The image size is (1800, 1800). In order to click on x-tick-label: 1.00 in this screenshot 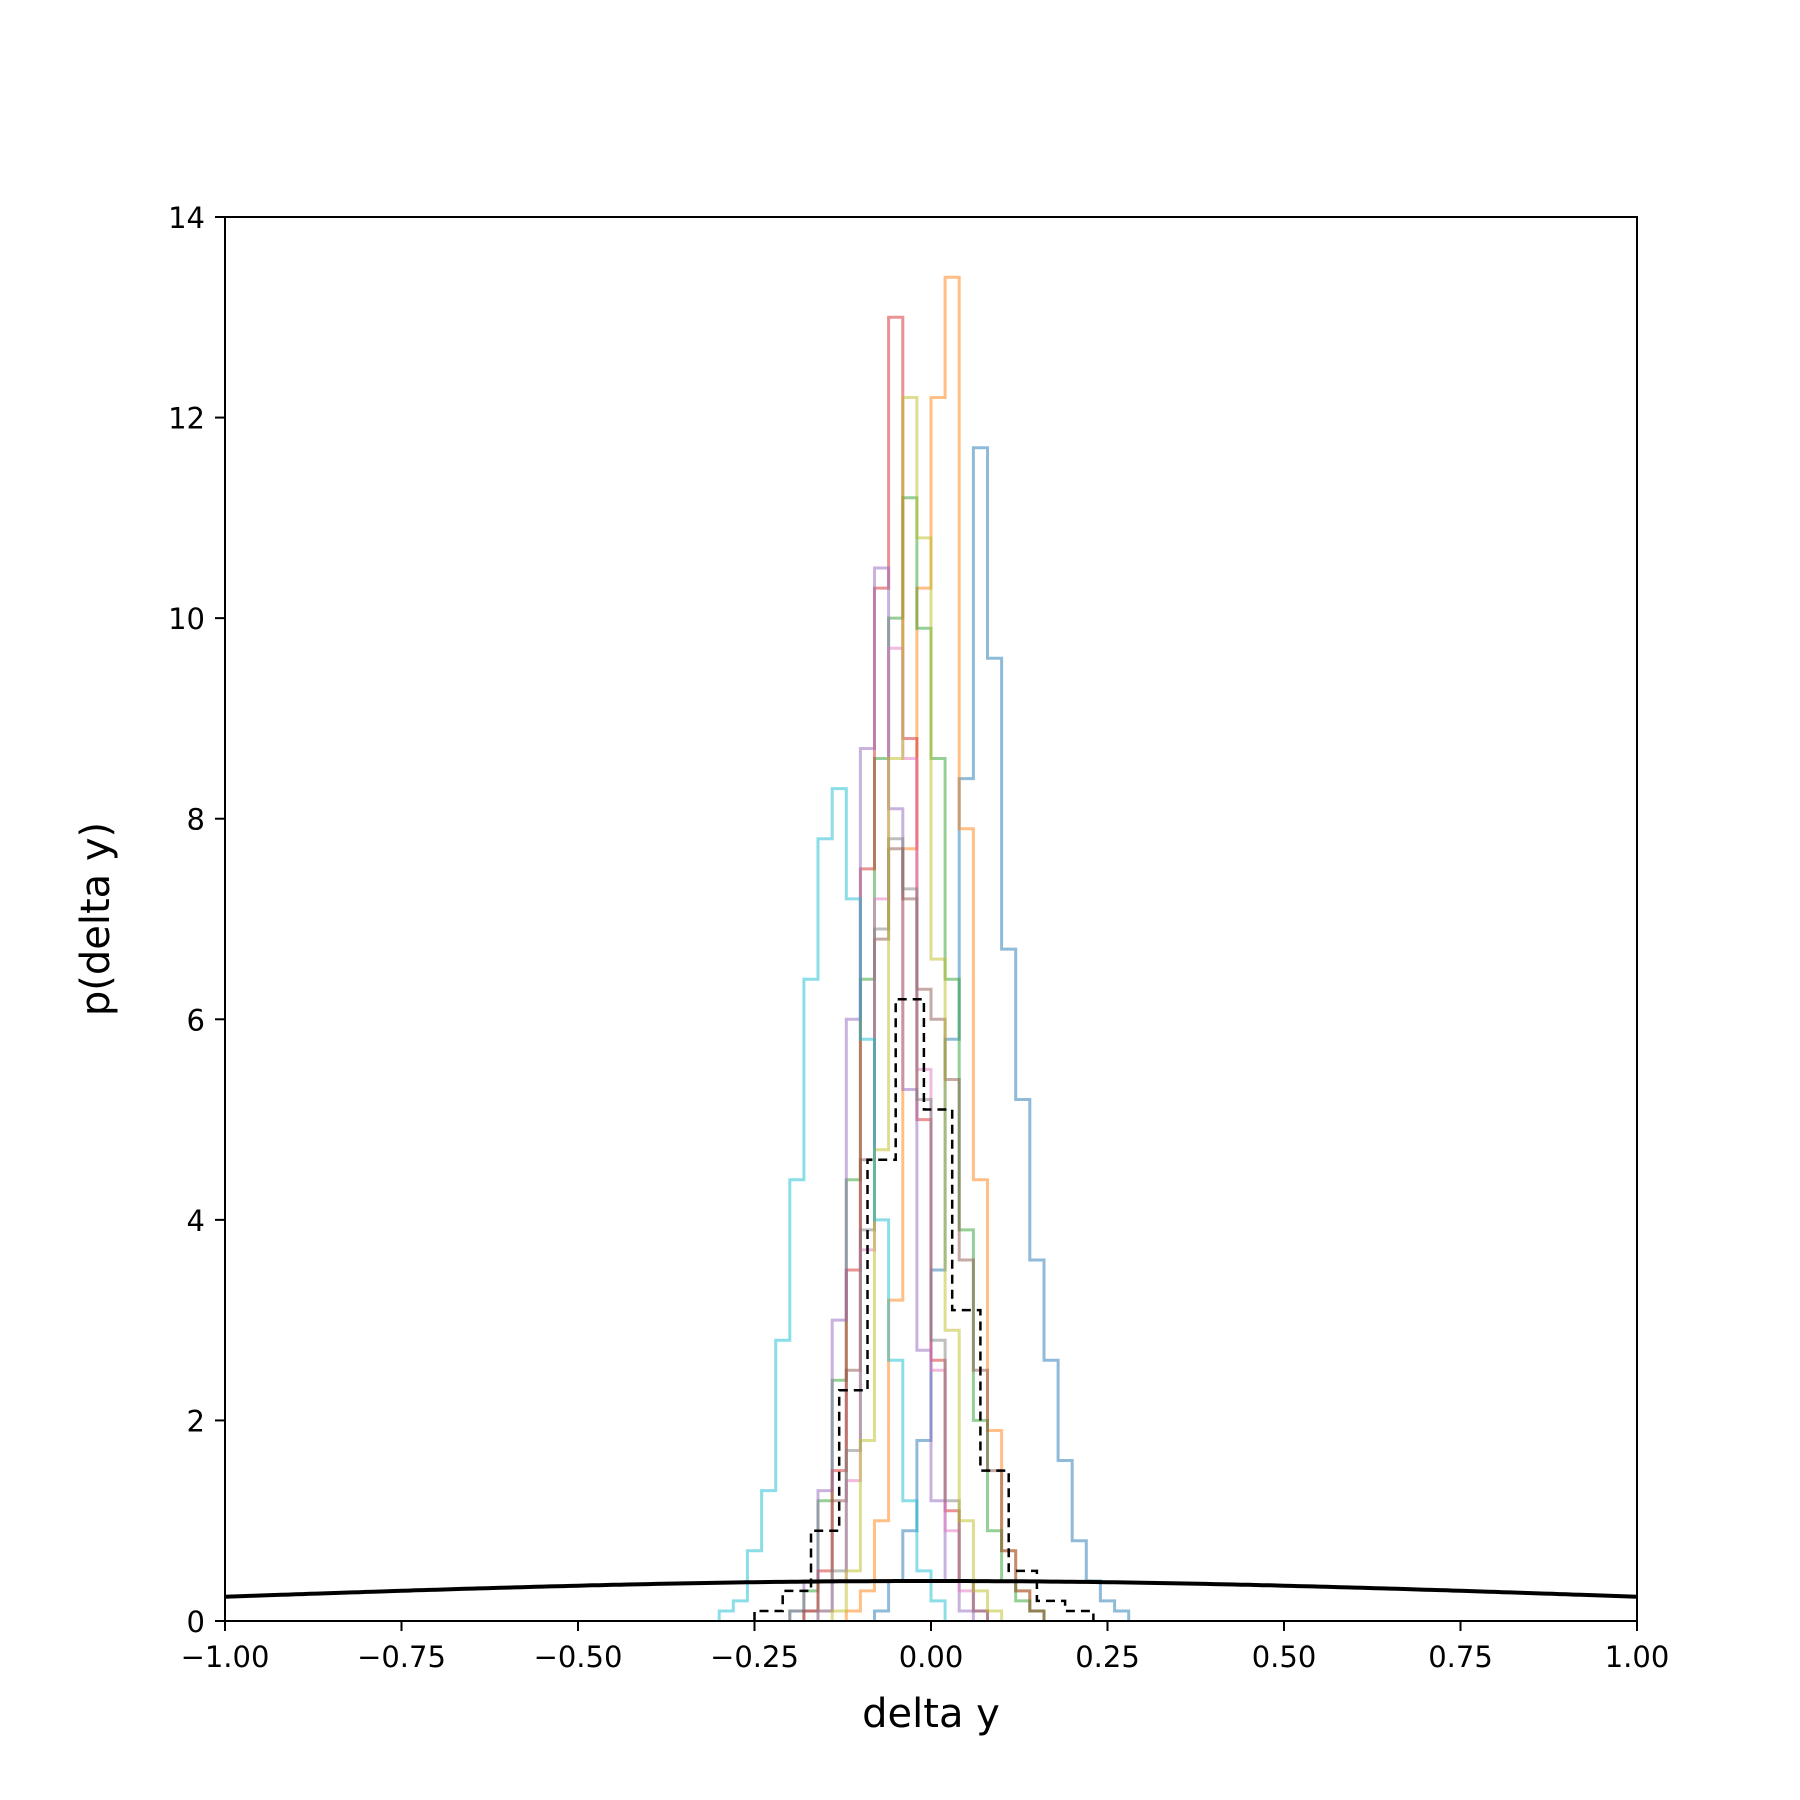, I will do `click(1637, 1657)`.